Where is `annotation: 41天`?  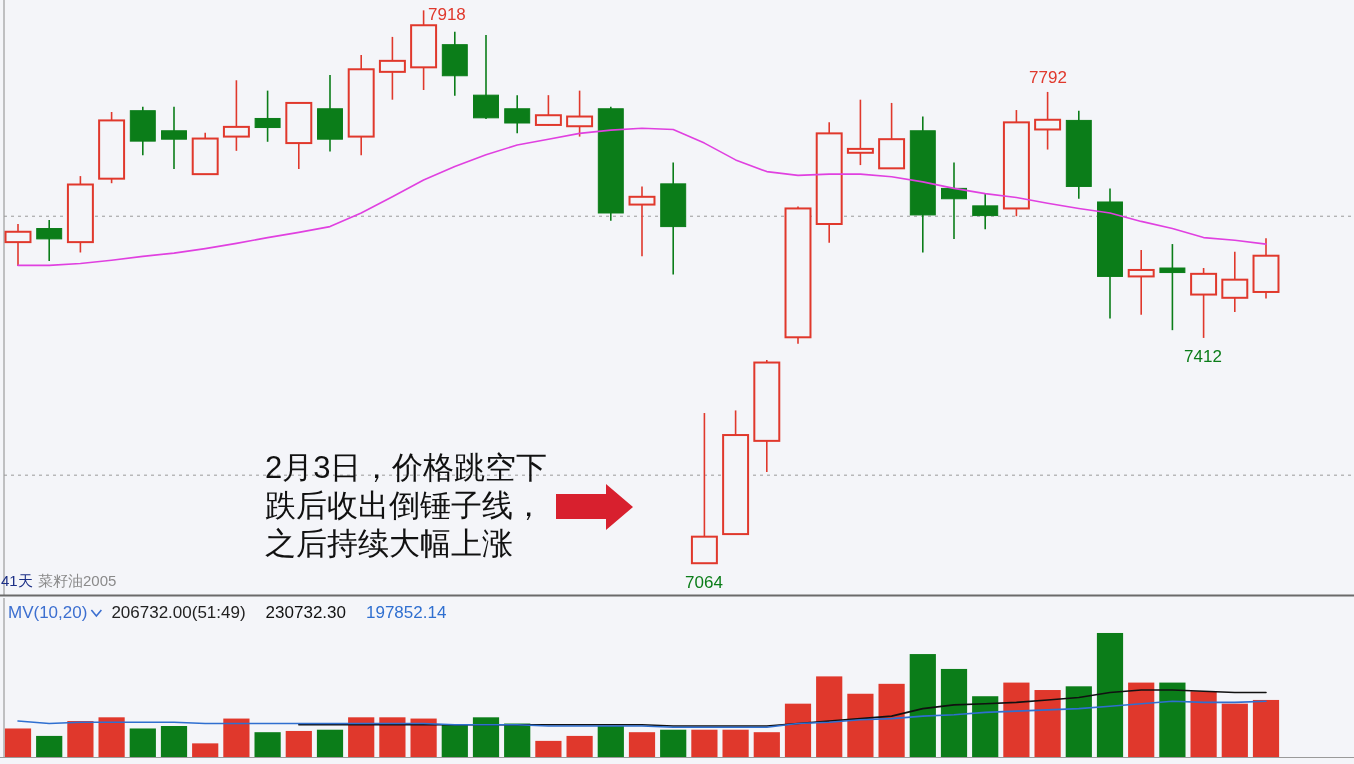
annotation: 41天 is located at coordinates (17, 580).